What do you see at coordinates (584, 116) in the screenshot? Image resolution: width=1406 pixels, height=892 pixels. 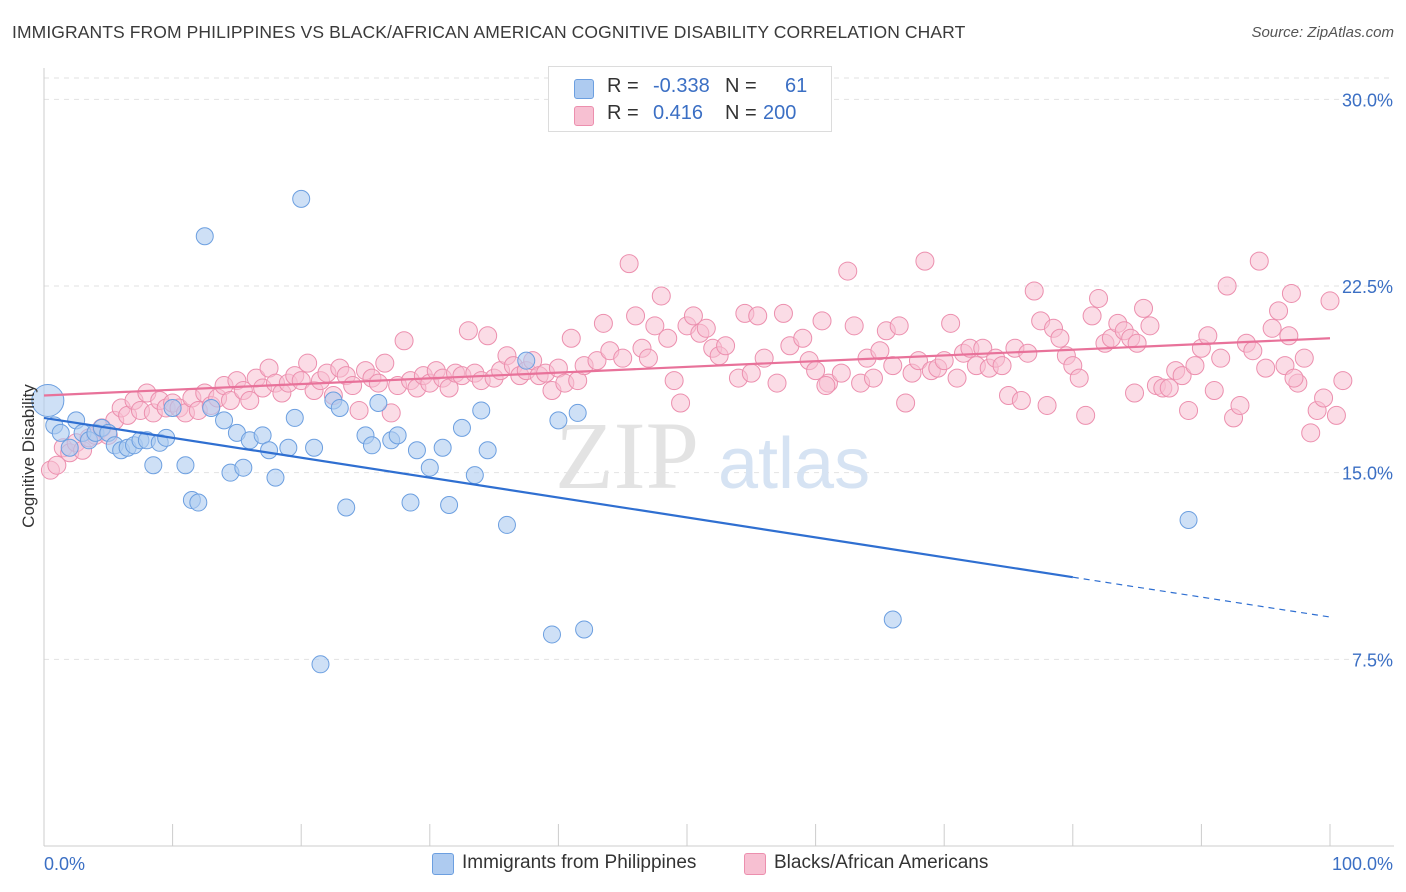 I see `legend-swatch-pink` at bounding box center [584, 116].